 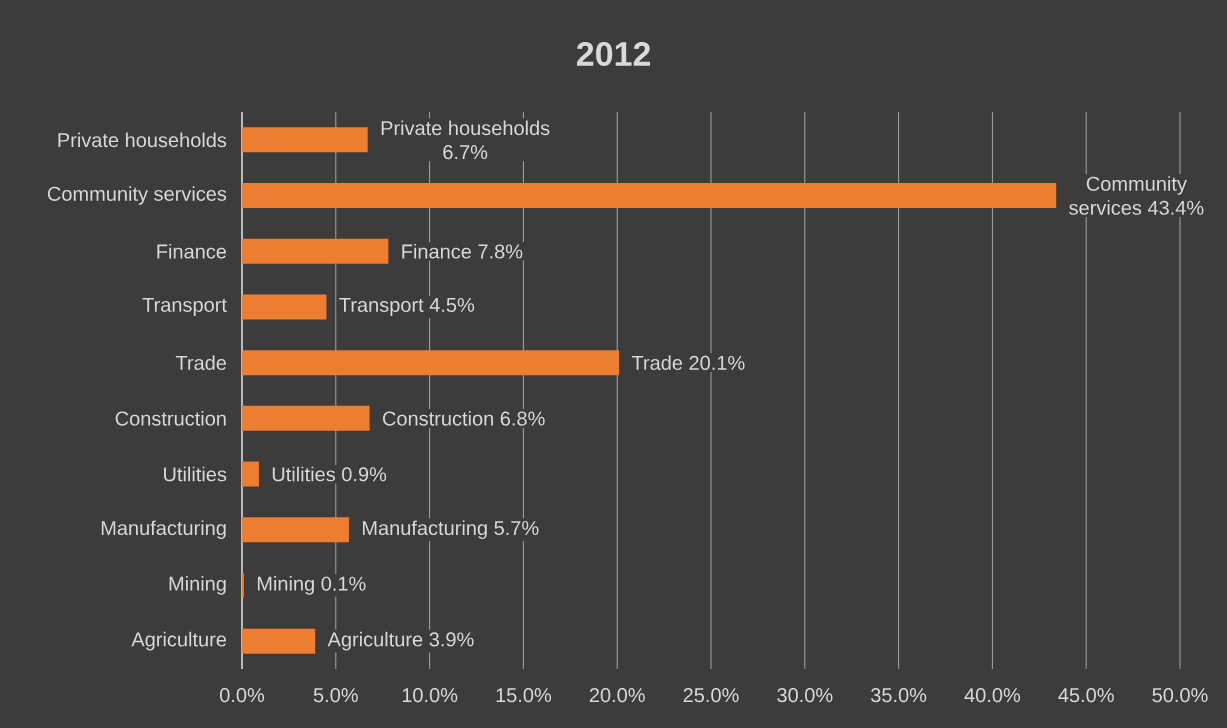 What do you see at coordinates (463, 418) in the screenshot?
I see `data-label: Construction 6.8%` at bounding box center [463, 418].